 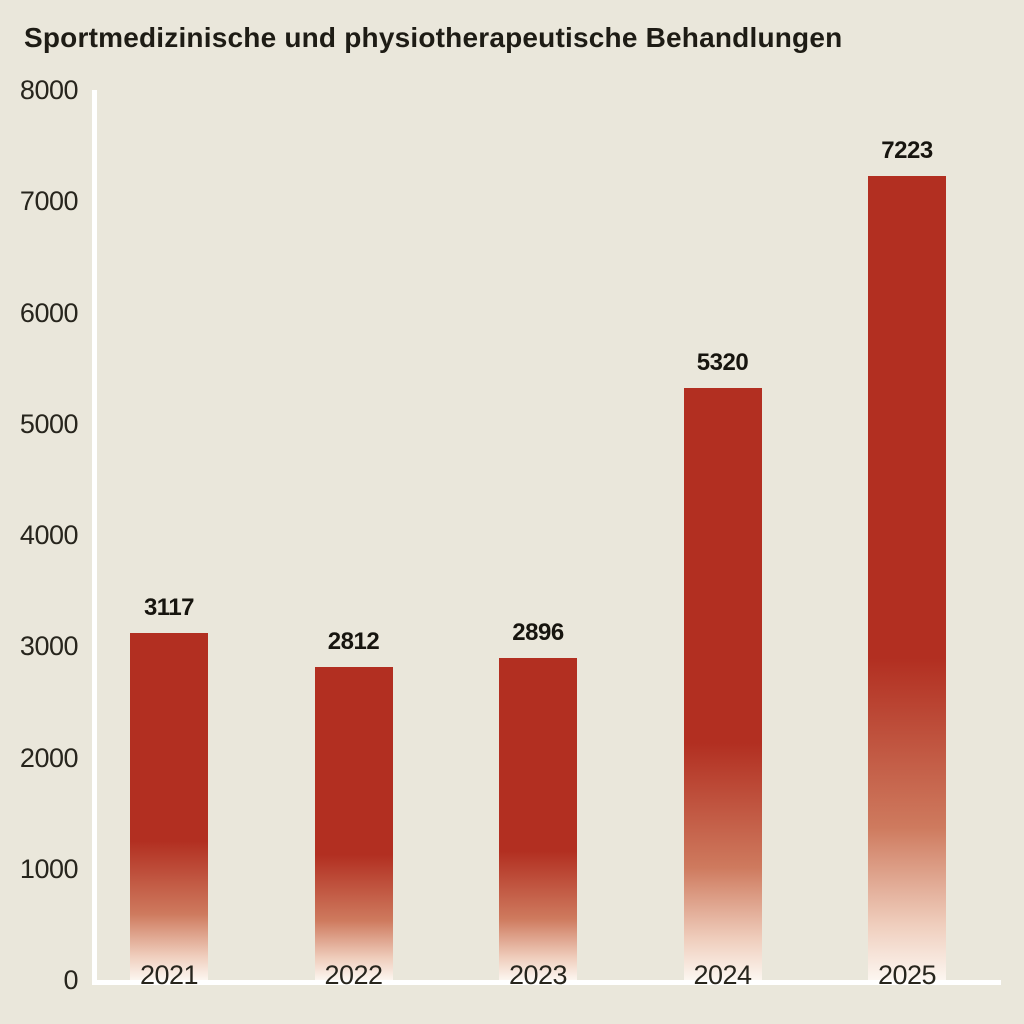 I want to click on x-tick-label-2023: 2023, so click(x=538, y=975).